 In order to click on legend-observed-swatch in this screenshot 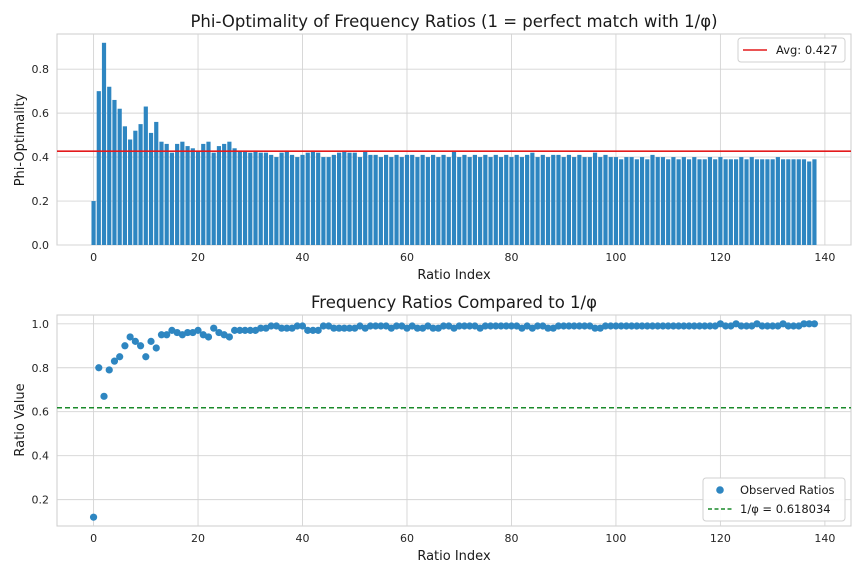, I will do `click(720, 490)`.